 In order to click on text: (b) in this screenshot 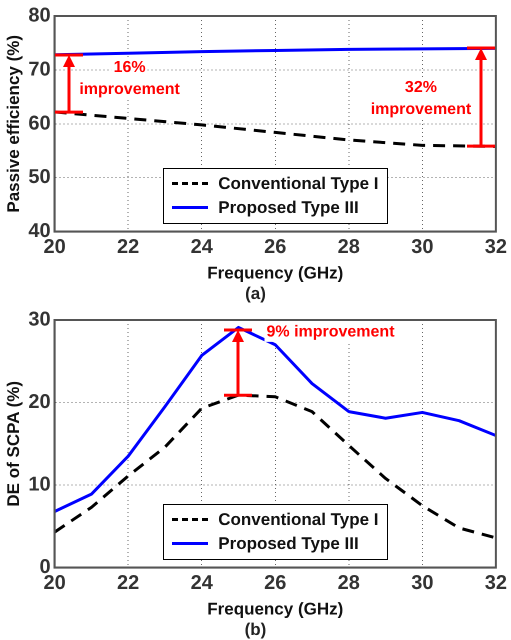, I will do `click(256, 630)`.